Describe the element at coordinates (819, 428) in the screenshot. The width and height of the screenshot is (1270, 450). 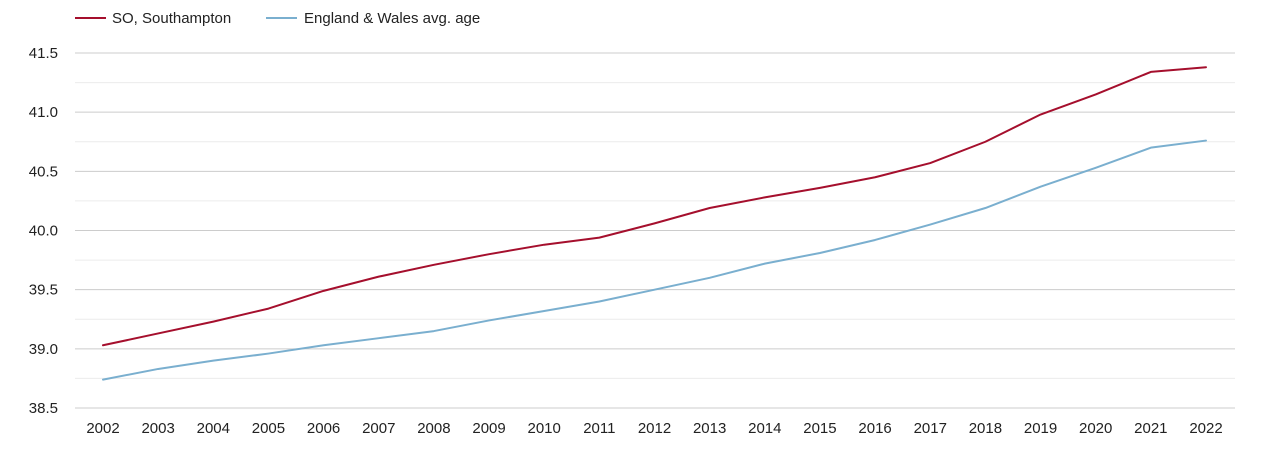
I see `x-tick-label: 2015` at that location.